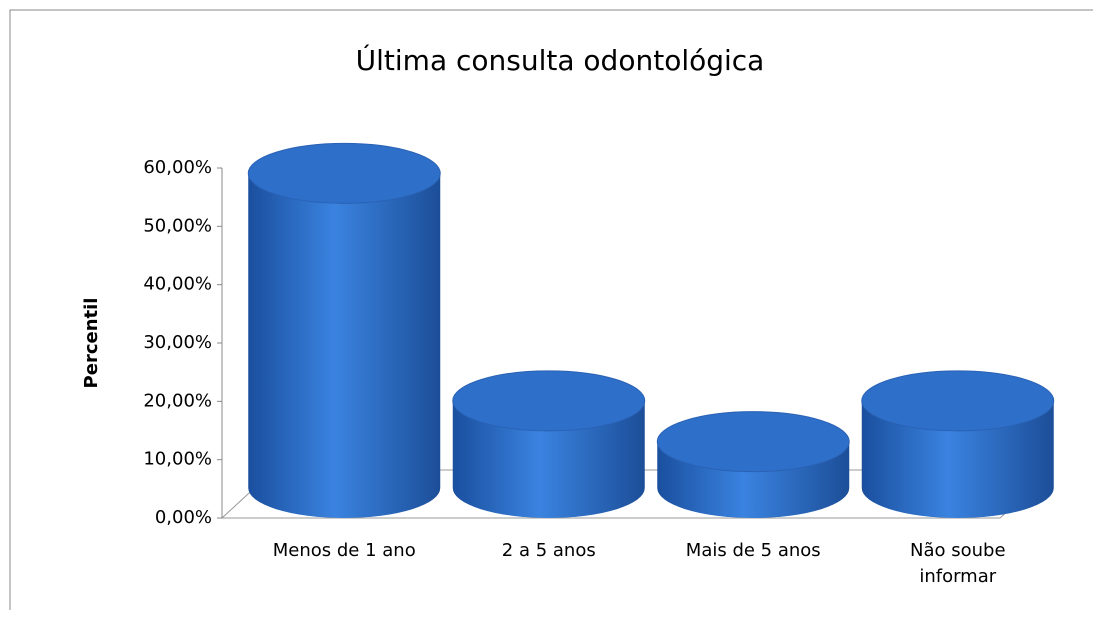 The width and height of the screenshot is (1103, 617). I want to click on chart-title: Última consulta odontológica, so click(560, 60).